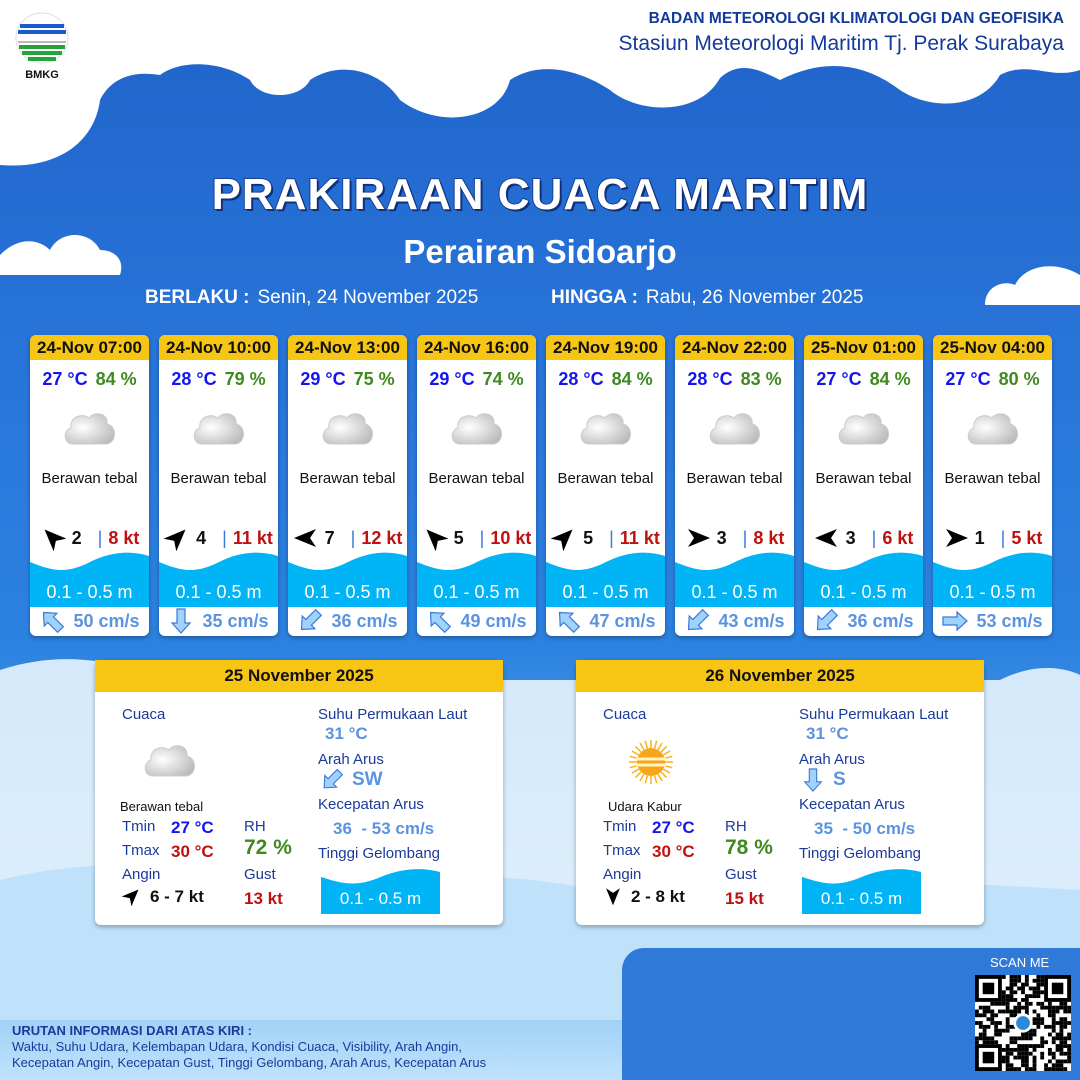 The height and width of the screenshot is (1080, 1080). Describe the element at coordinates (863, 347) in the screenshot. I see `forecast-time: 25-Nov 01:00` at that location.